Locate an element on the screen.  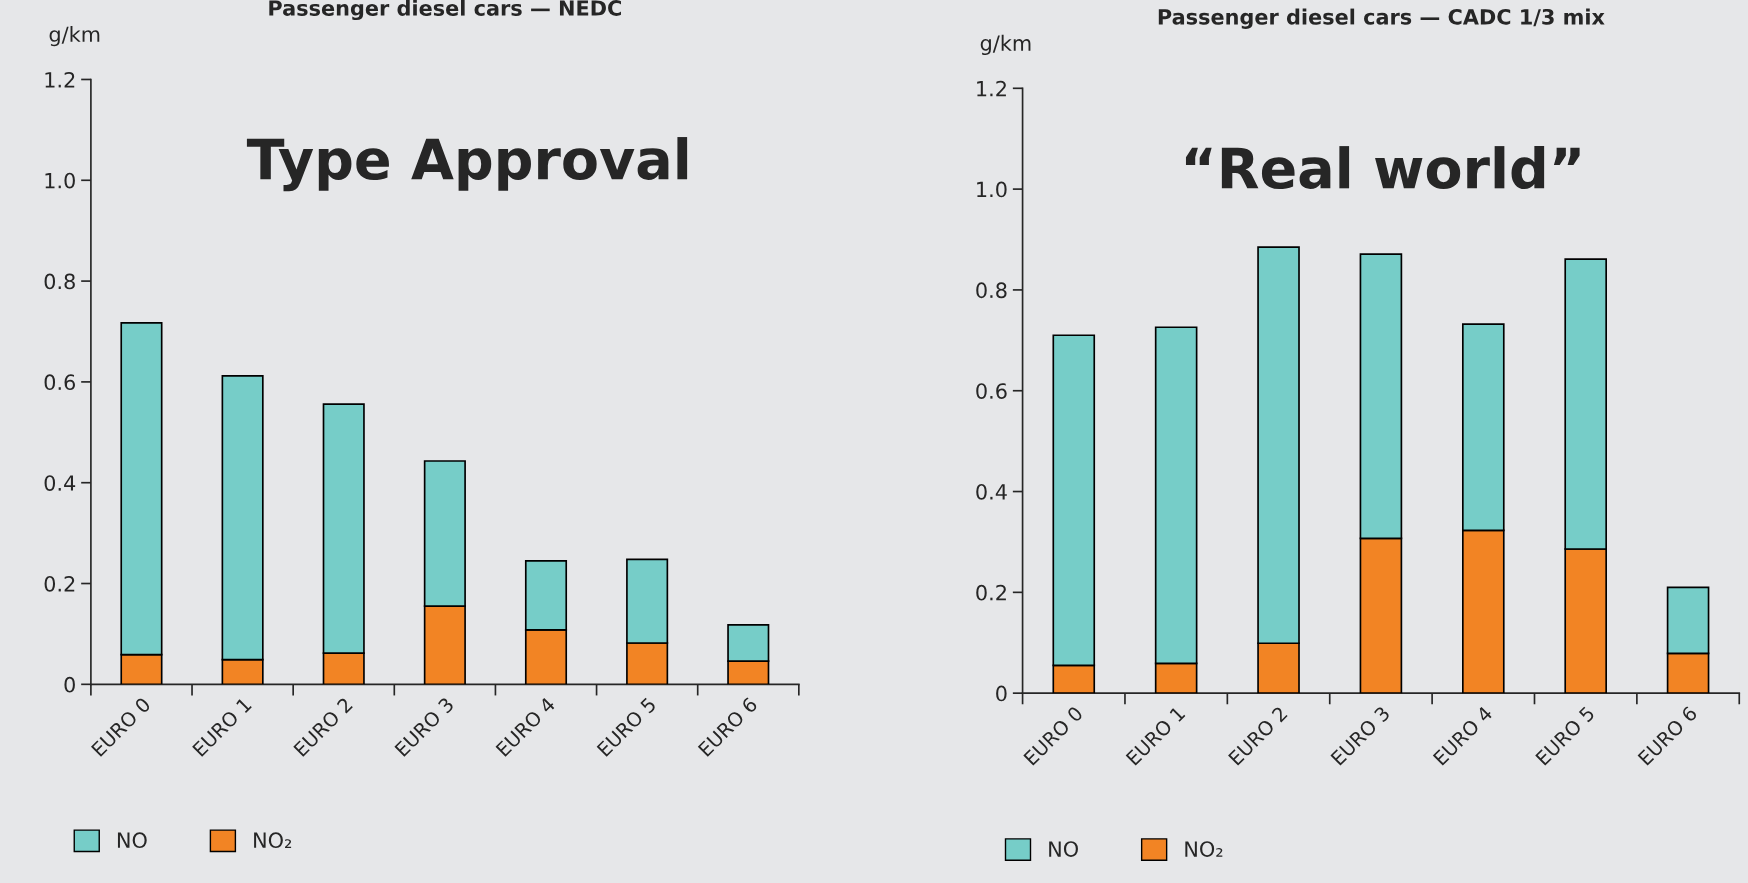
chart-title: Passenger diesel cars — NEDC is located at coordinates (445, 10).